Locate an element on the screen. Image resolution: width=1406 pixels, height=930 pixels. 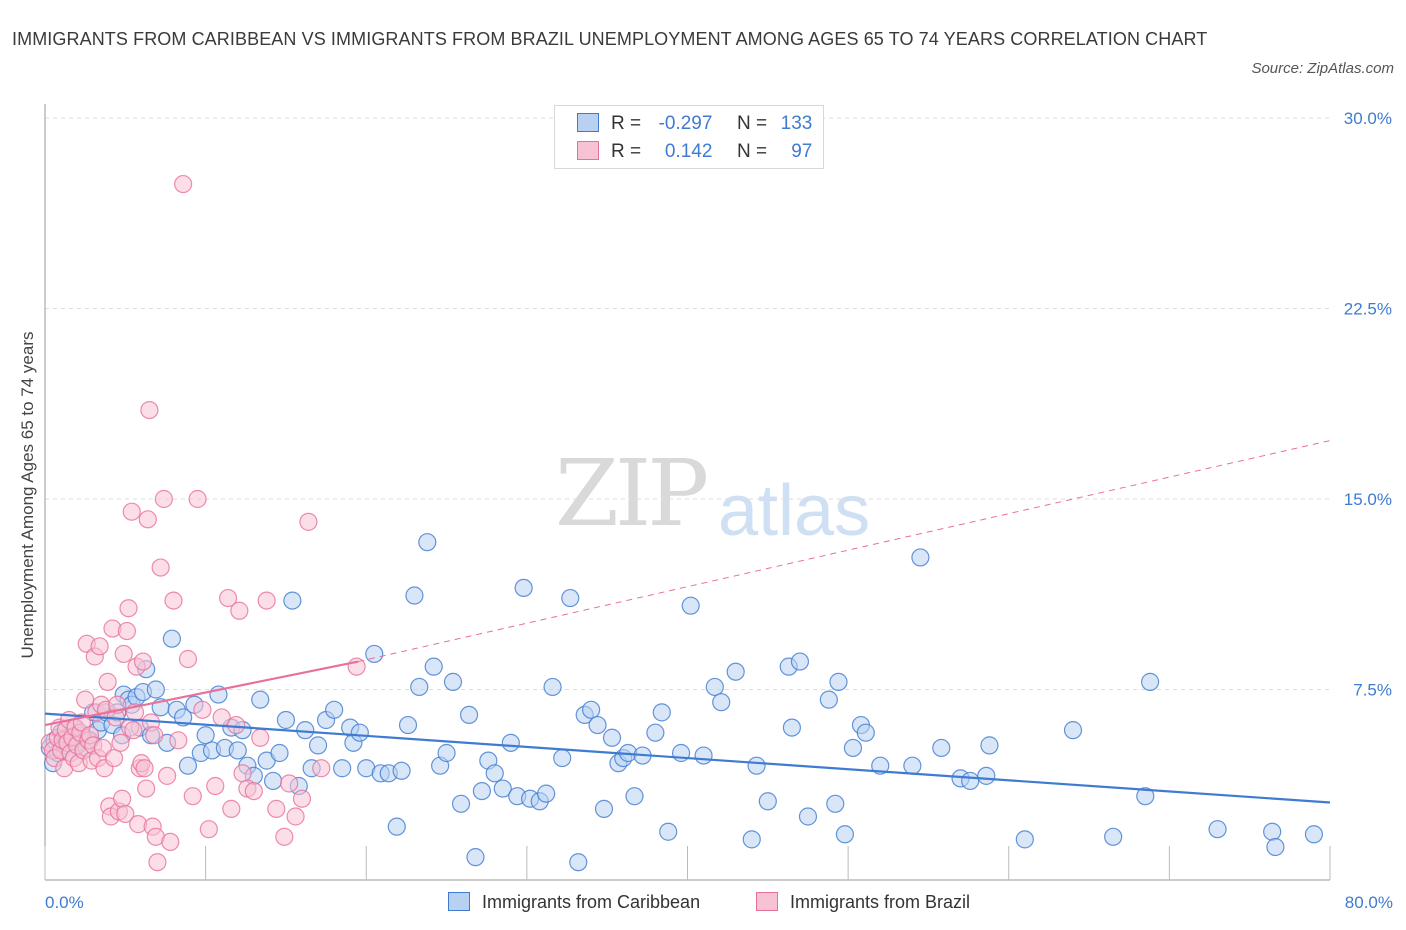
brazil-legend-swatch is located at coordinates (767, 901).